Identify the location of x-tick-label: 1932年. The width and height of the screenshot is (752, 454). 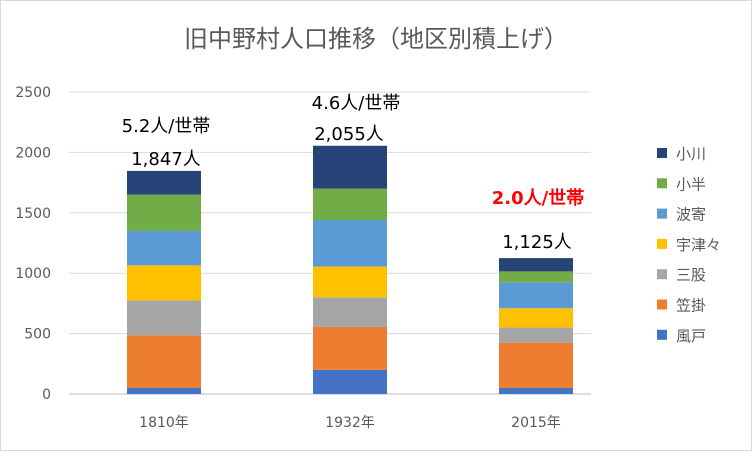
(350, 423).